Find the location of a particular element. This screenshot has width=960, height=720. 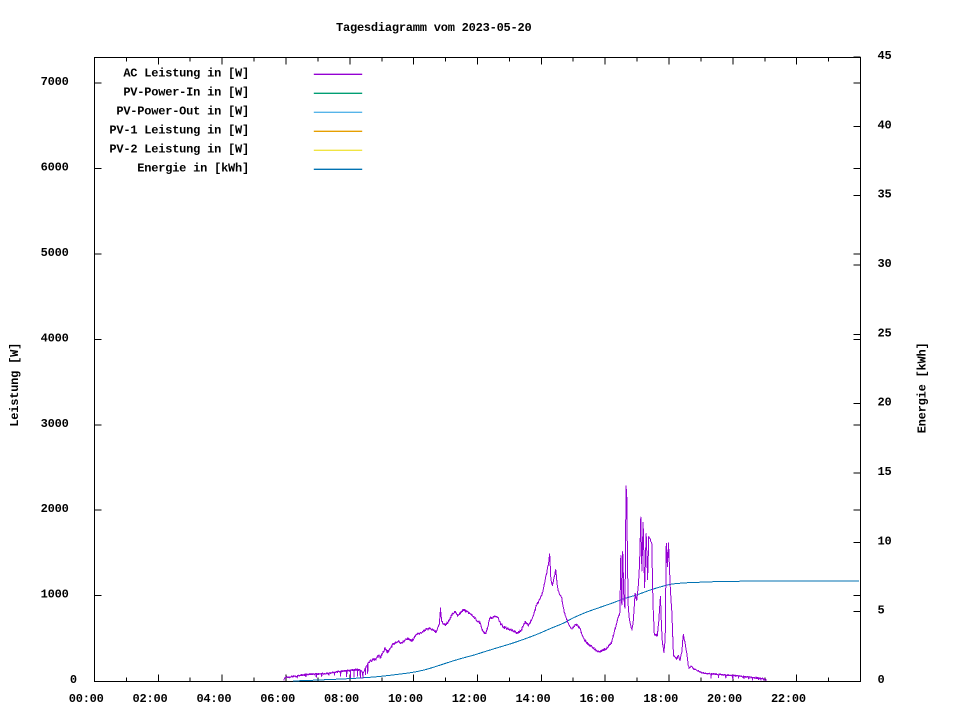

svg-text: 10:00 is located at coordinates (405, 699).